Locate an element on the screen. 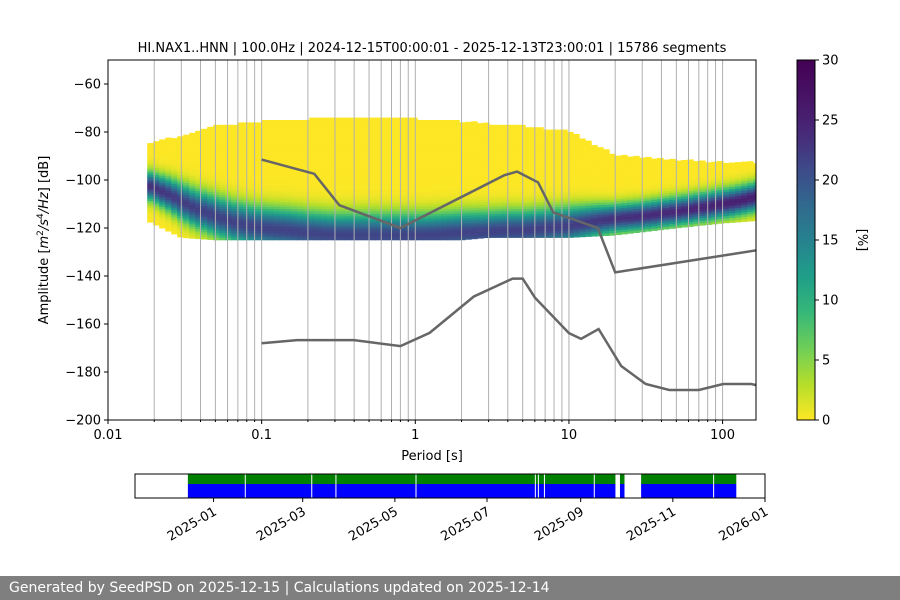 Image resolution: width=900 pixels, height=600 pixels. y-axis-label: Amplitude [m2/s4/Hz] [dB] is located at coordinates (44, 240).